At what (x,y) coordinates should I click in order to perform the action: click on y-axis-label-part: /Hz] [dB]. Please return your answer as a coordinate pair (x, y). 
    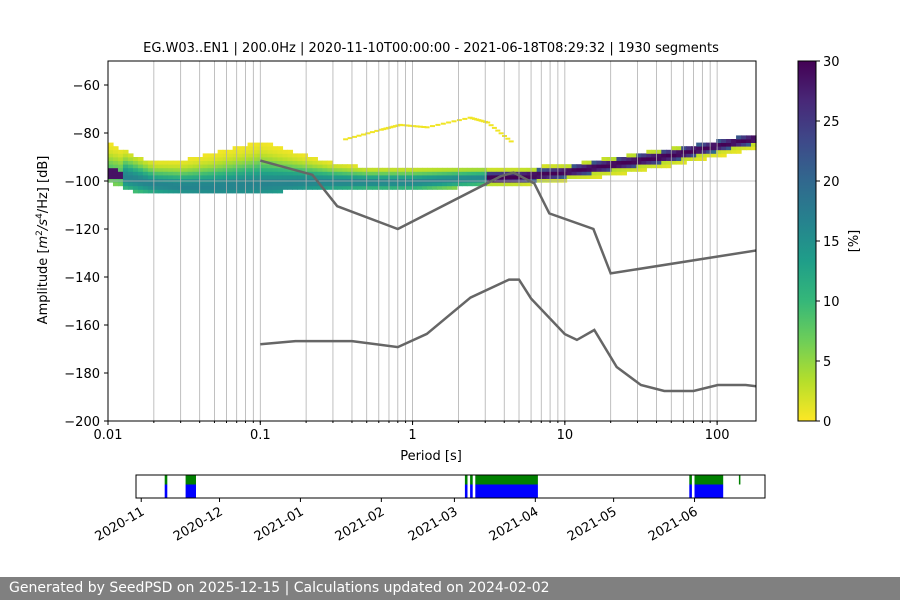
    Looking at the image, I should click on (43, 185).